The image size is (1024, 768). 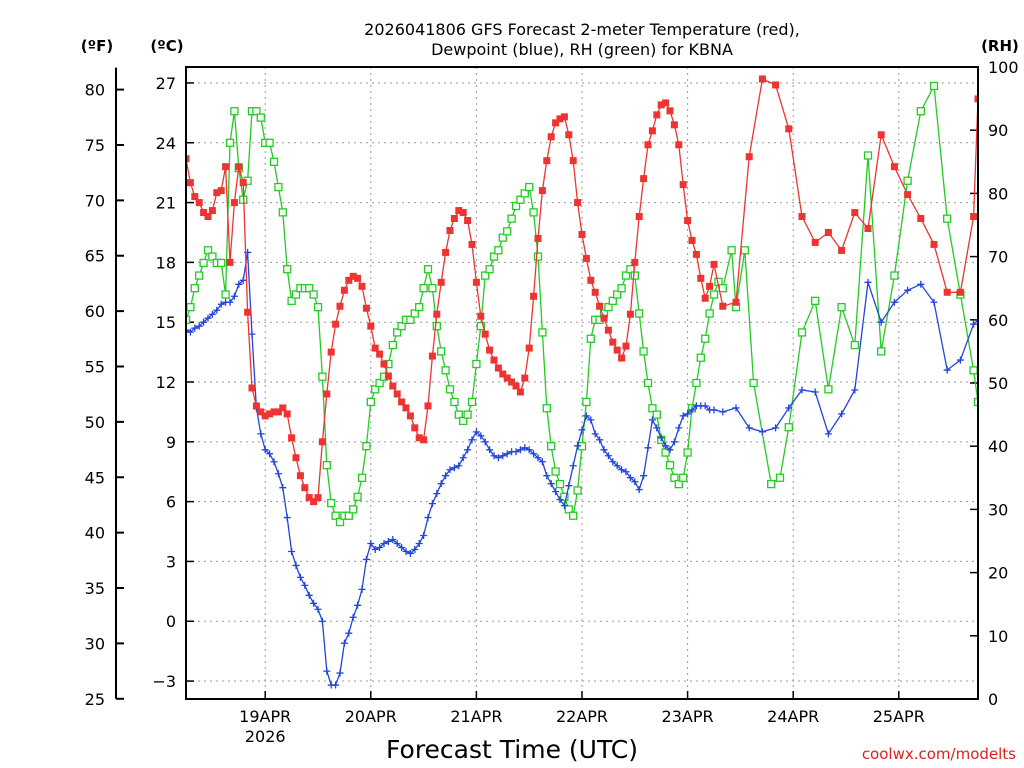 What do you see at coordinates (173, 382) in the screenshot?
I see `celsius-axis: −3 0 3 6 9 12 15 18 21 24 27` at bounding box center [173, 382].